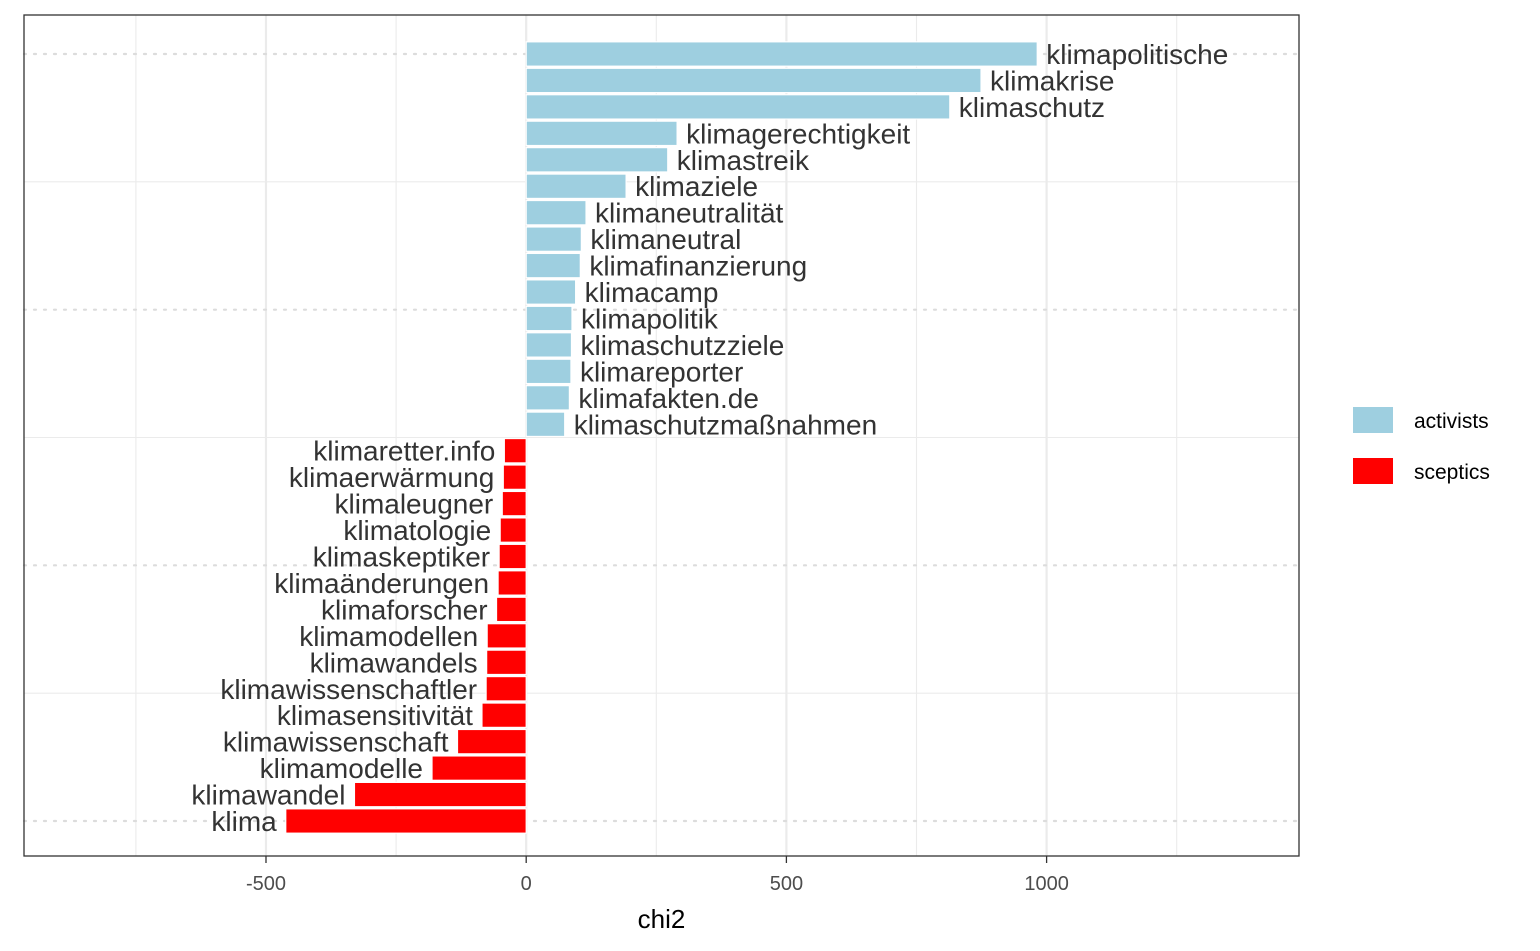 The image size is (1540, 951). What do you see at coordinates (404, 609) in the screenshot?
I see `bar-label: klimaforscher` at bounding box center [404, 609].